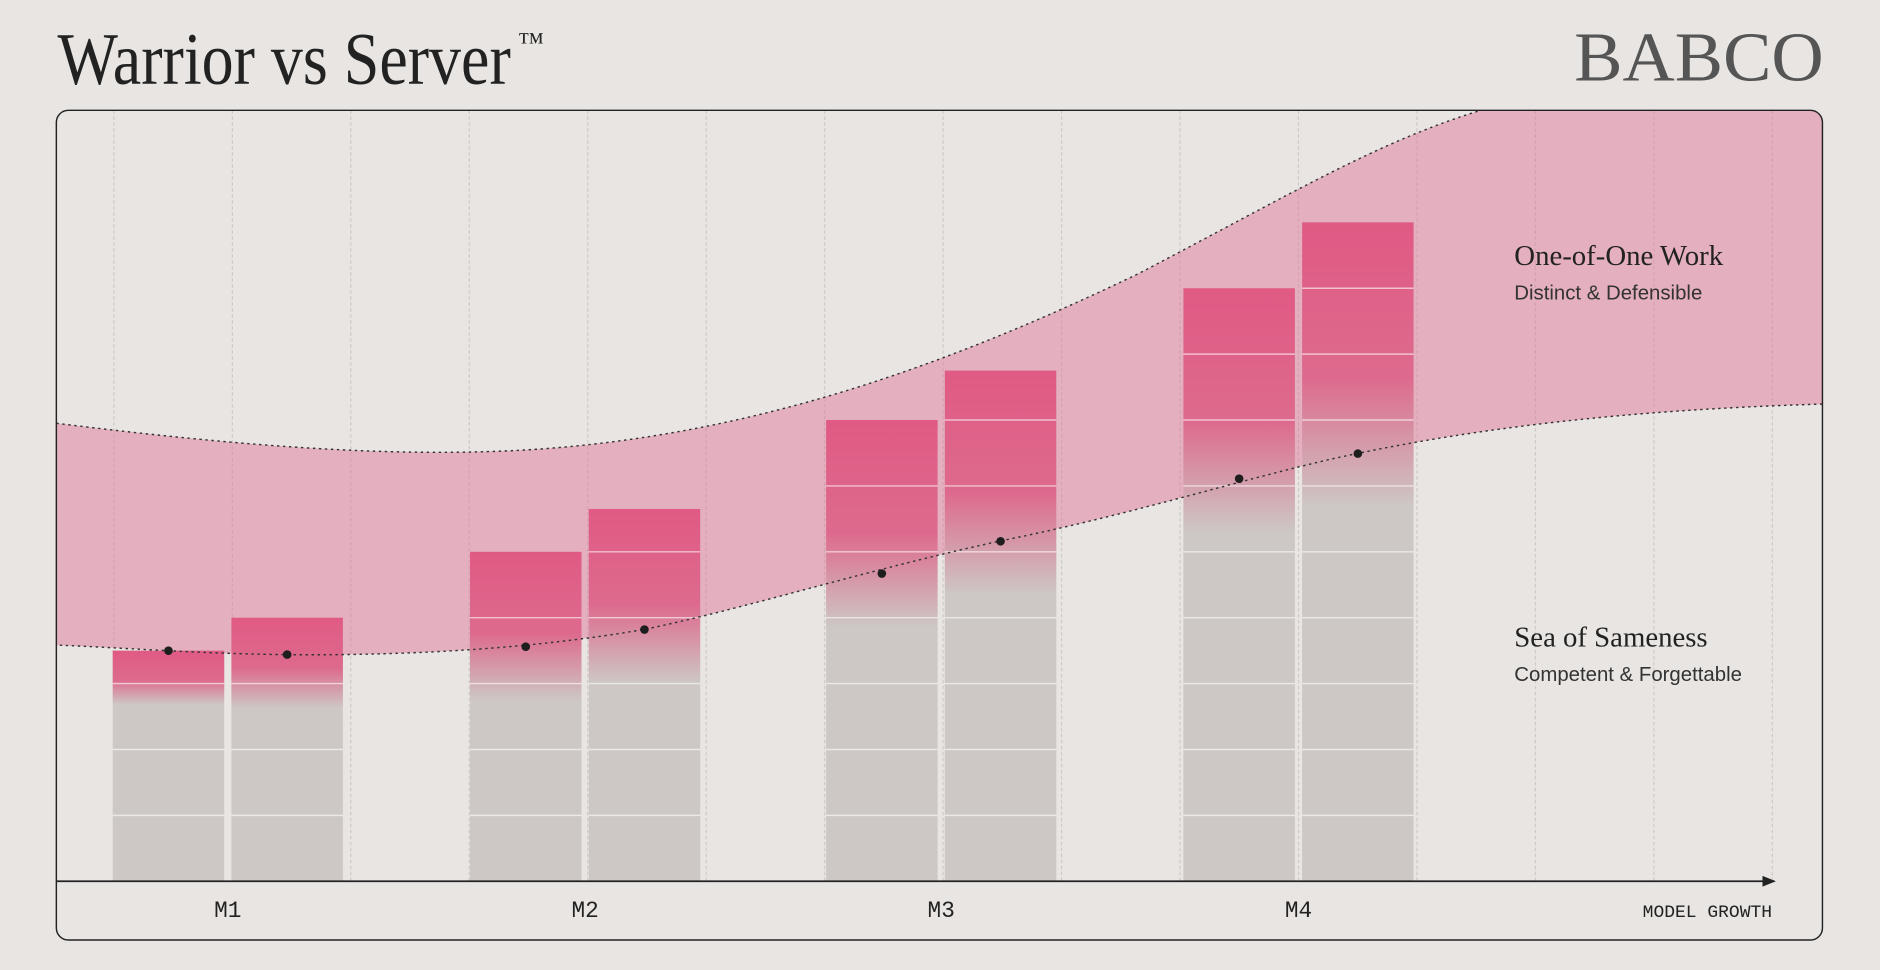 The width and height of the screenshot is (1880, 970). Describe the element at coordinates (1608, 294) in the screenshot. I see `zone-subtitle: Distinct & Defensible` at that location.